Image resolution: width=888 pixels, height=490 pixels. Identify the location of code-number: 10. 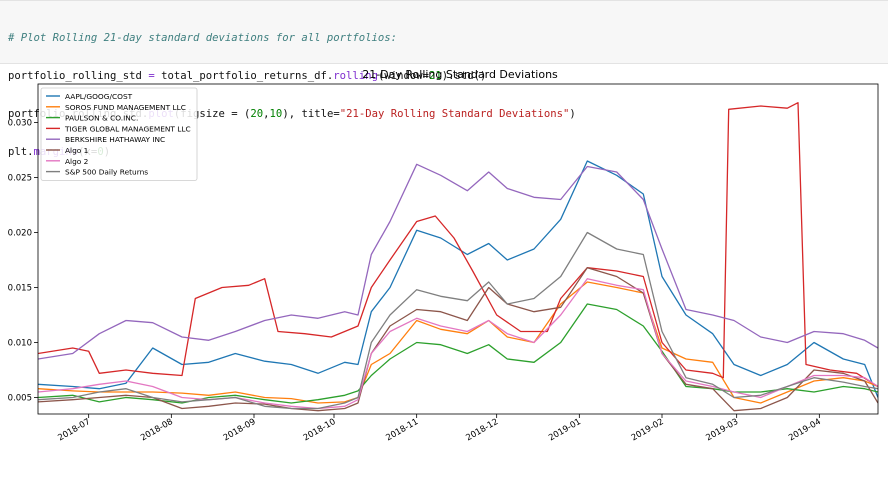
(276, 113).